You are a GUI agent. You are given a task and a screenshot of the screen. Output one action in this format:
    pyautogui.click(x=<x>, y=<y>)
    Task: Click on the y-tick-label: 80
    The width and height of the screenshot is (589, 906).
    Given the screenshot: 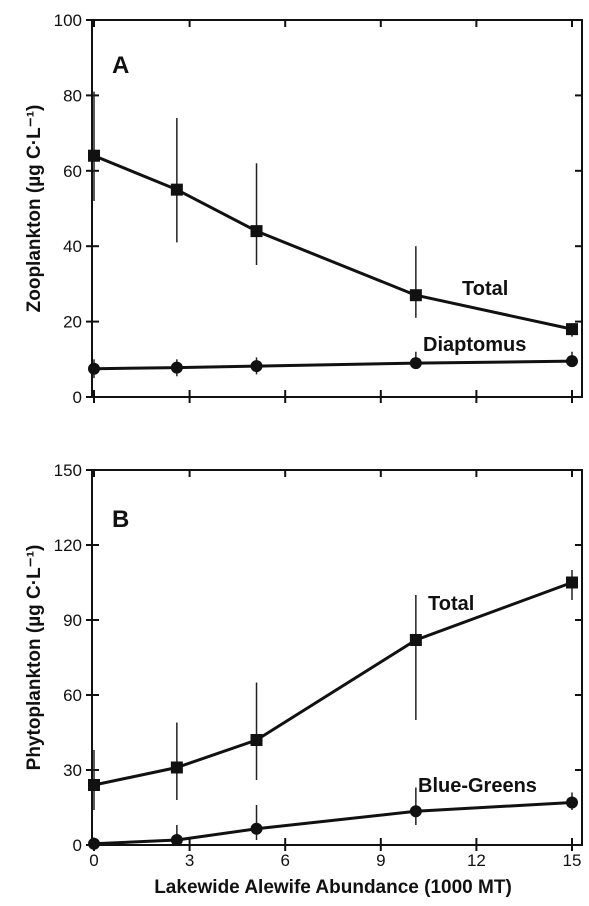 What is the action you would take?
    pyautogui.click(x=72, y=95)
    